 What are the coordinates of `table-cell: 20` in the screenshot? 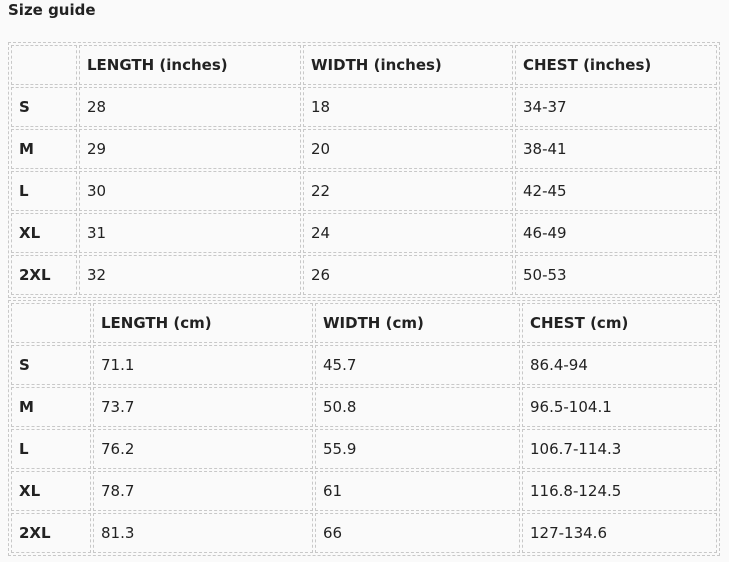 It's located at (408, 149).